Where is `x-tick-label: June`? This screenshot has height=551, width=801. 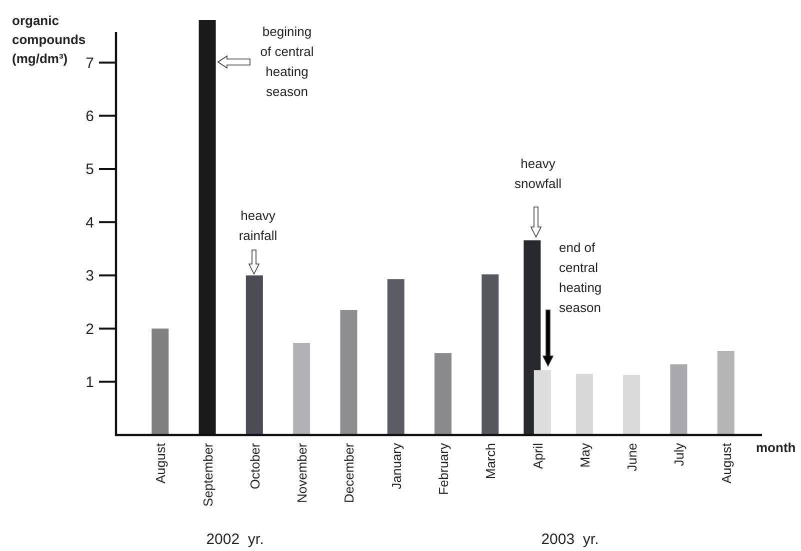 x-tick-label: June is located at coordinates (632, 457).